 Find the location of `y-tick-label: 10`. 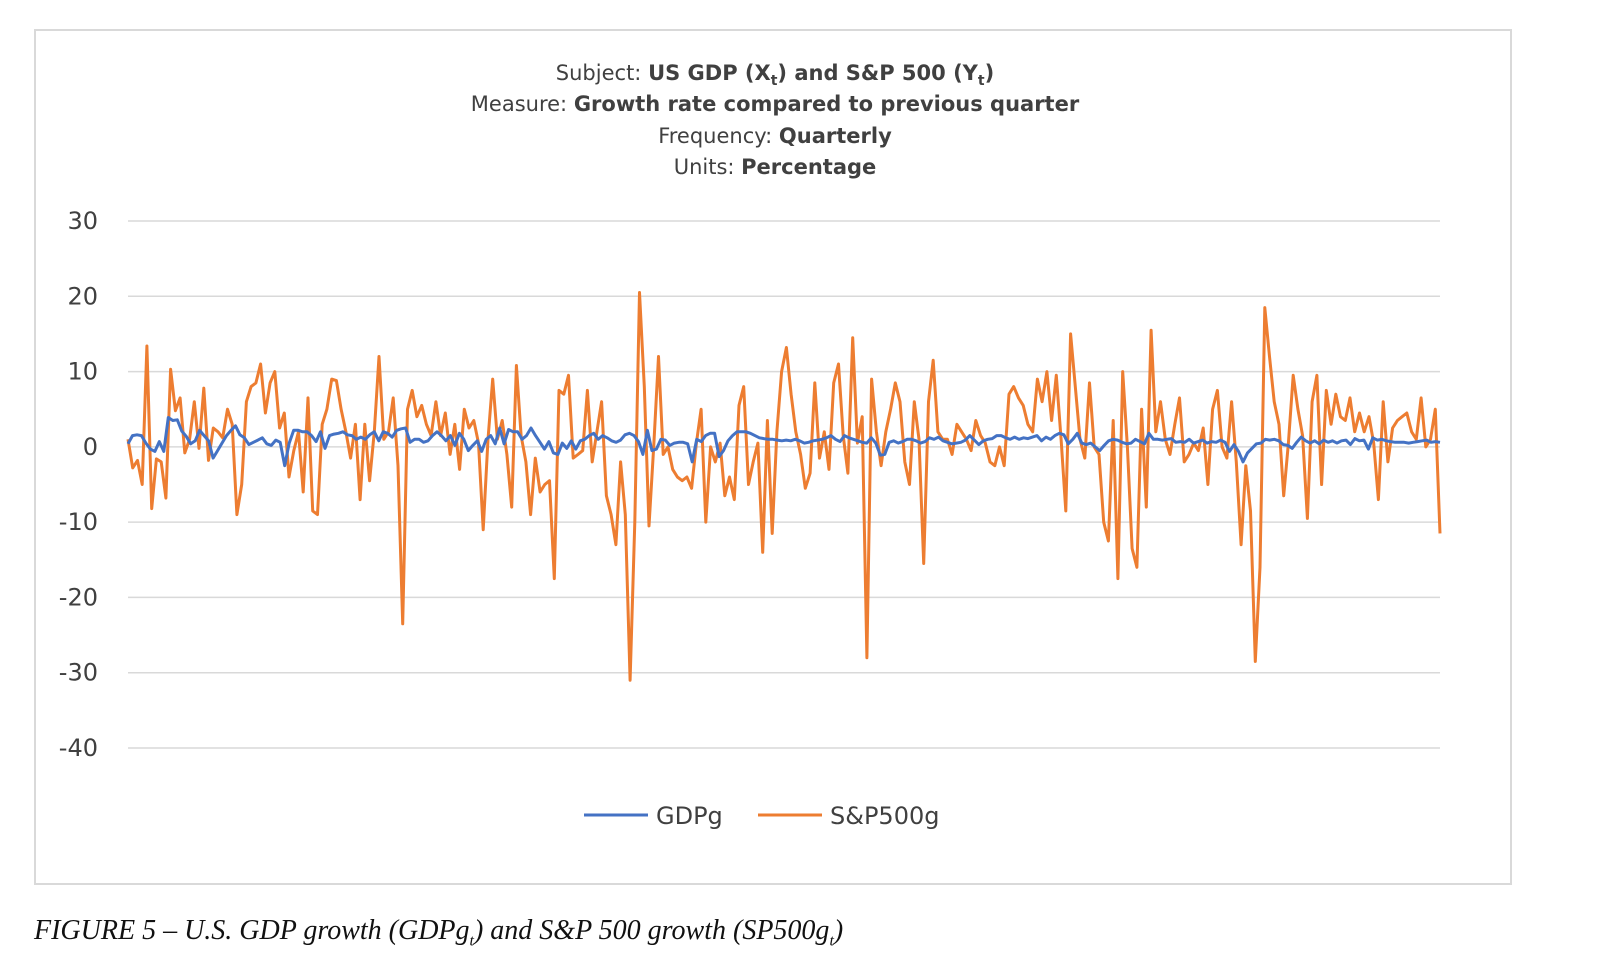

y-tick-label: 10 is located at coordinates (82, 372).